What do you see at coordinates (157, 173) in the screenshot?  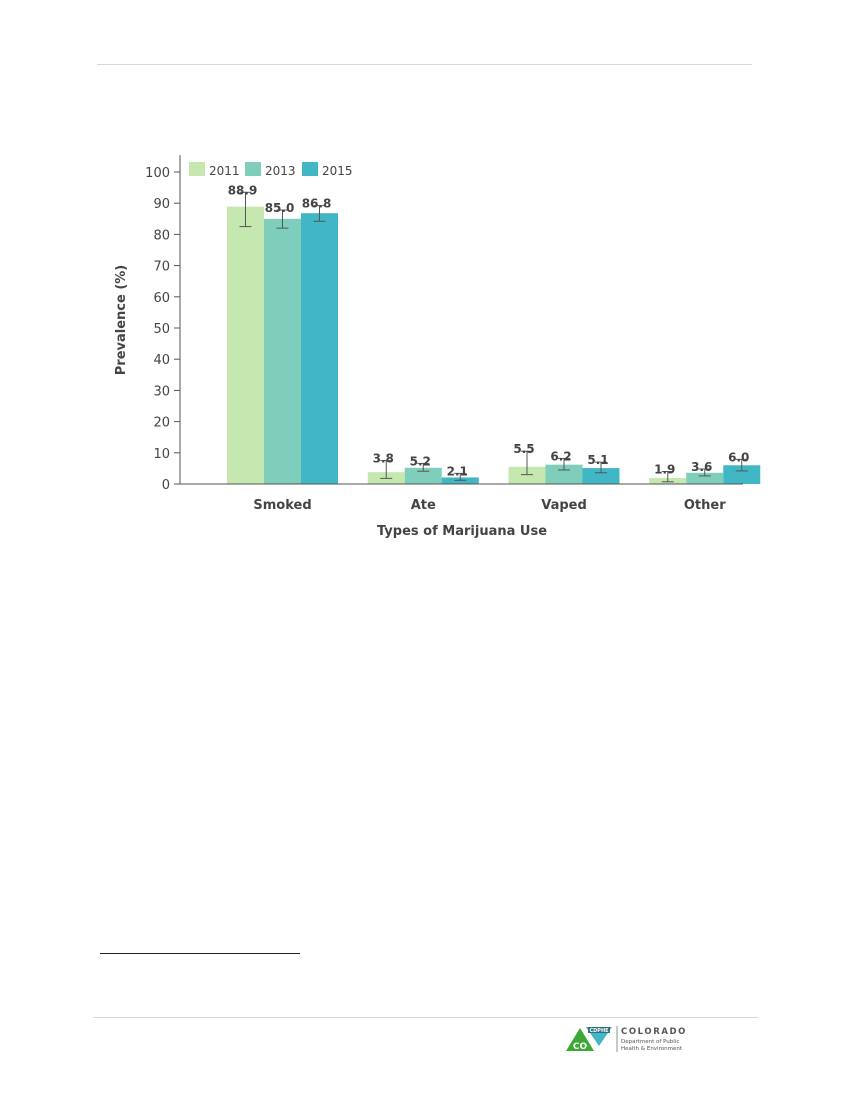 I see `y-tick-label: 100` at bounding box center [157, 173].